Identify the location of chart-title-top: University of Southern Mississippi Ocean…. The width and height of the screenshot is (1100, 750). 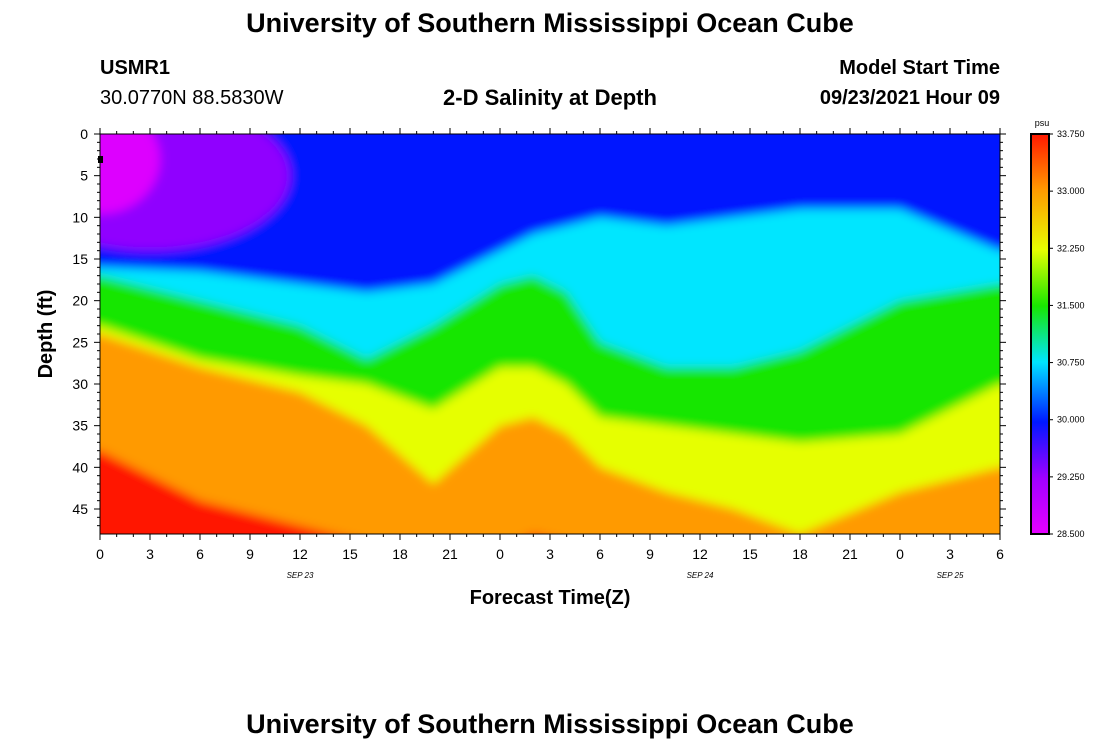
(550, 23).